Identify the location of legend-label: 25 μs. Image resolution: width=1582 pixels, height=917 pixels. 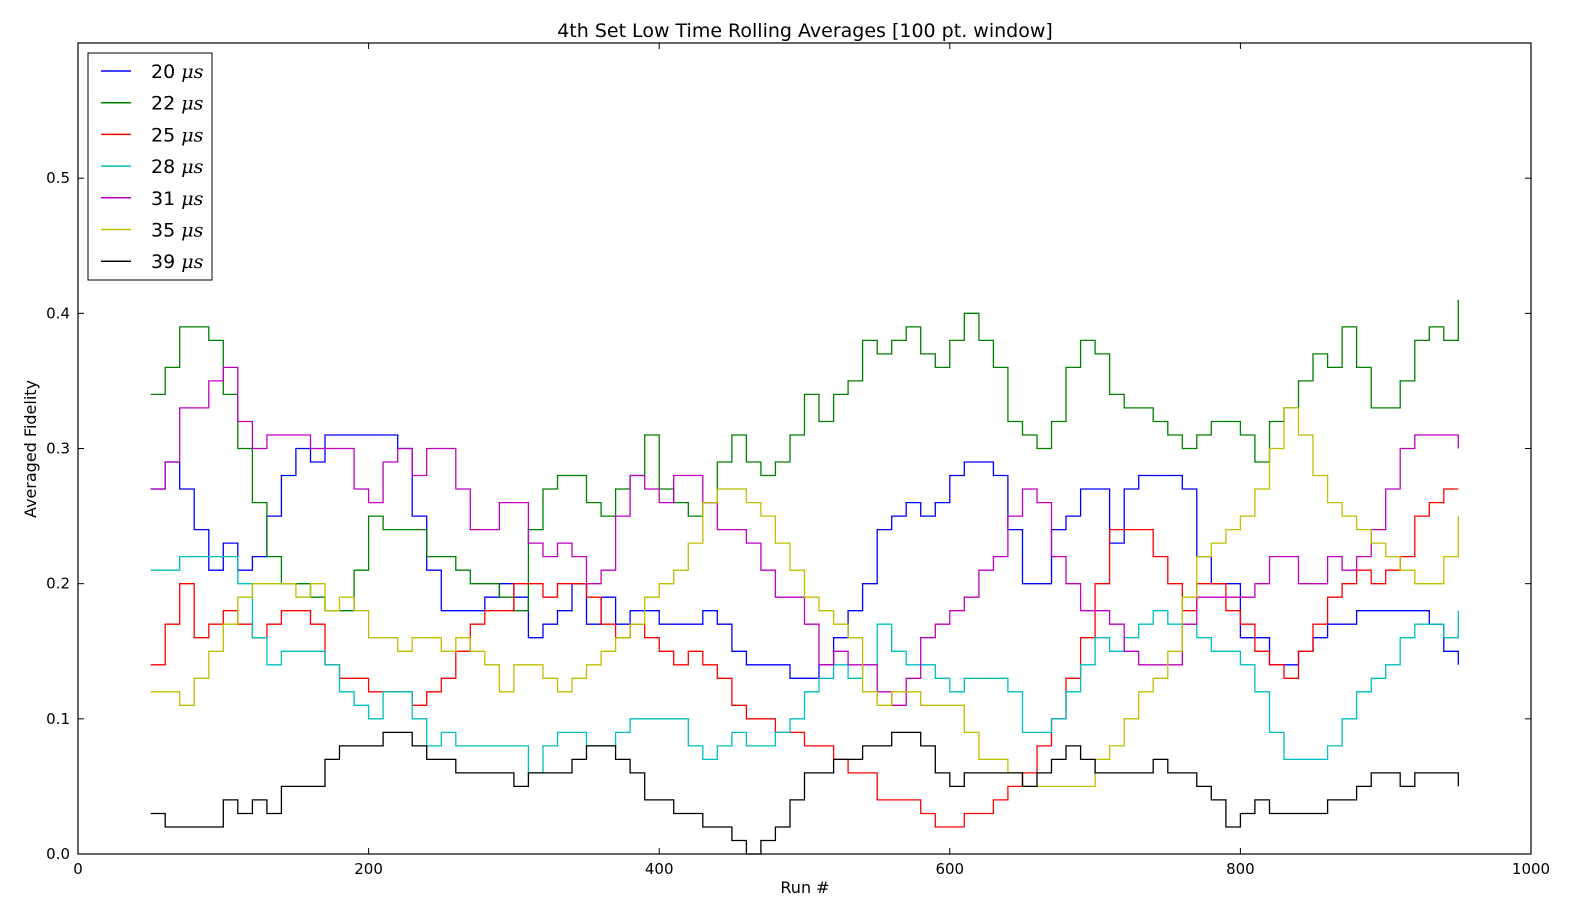
(177, 135).